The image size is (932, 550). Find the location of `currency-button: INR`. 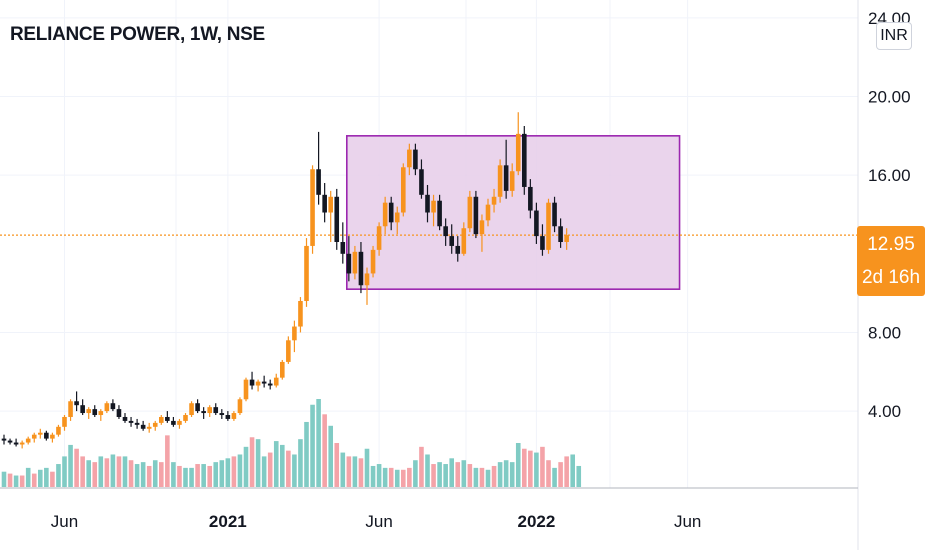

currency-button: INR is located at coordinates (894, 36).